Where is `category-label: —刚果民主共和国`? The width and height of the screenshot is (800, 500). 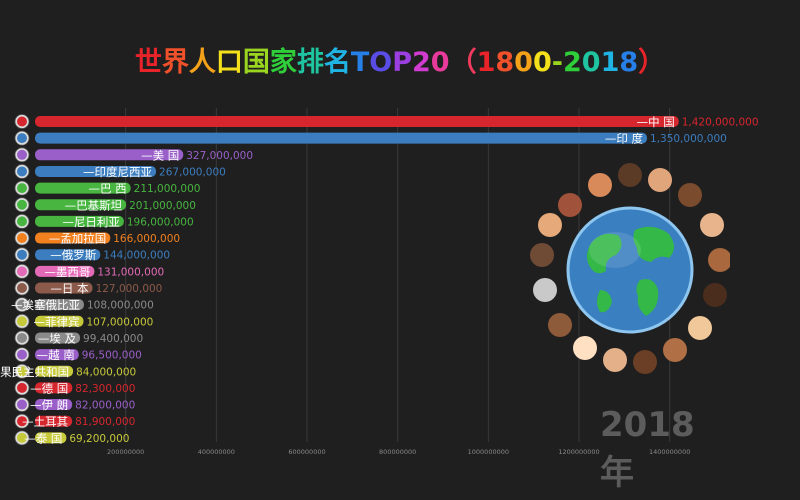
category-label: —刚果民主共和国 is located at coordinates (34, 372).